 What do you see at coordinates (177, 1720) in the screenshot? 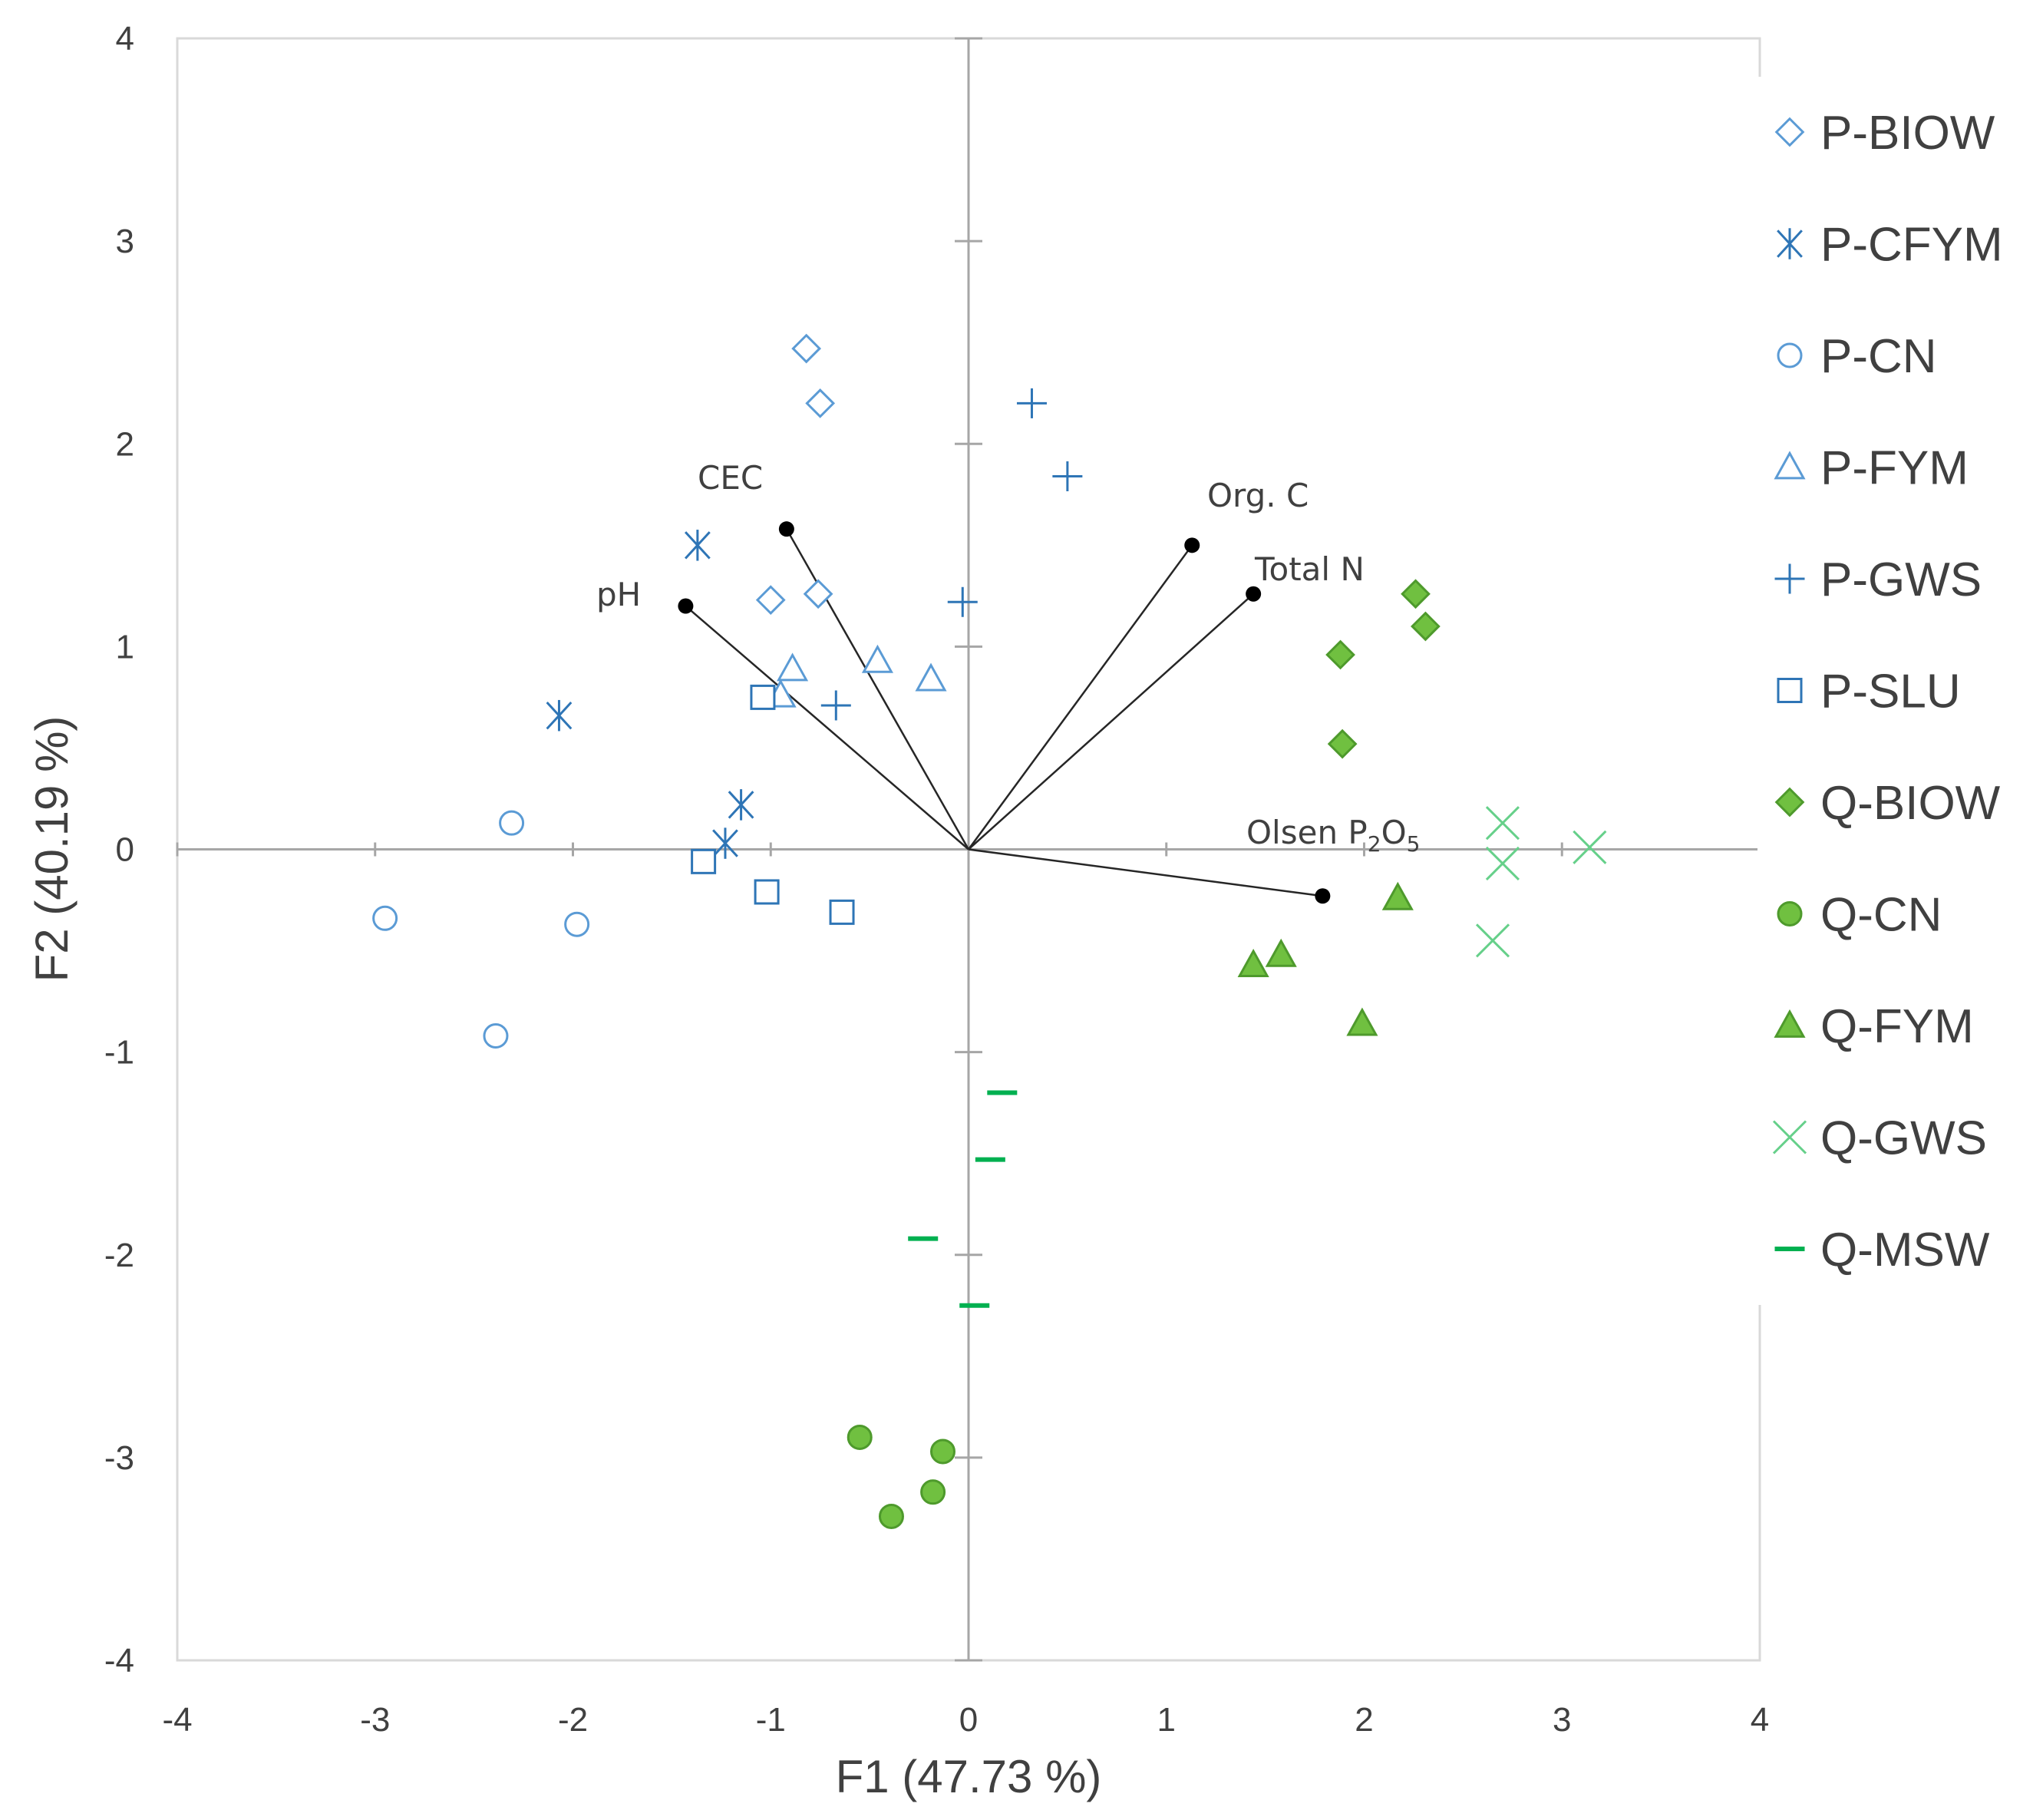
I see `x-tick-label: -4` at bounding box center [177, 1720].